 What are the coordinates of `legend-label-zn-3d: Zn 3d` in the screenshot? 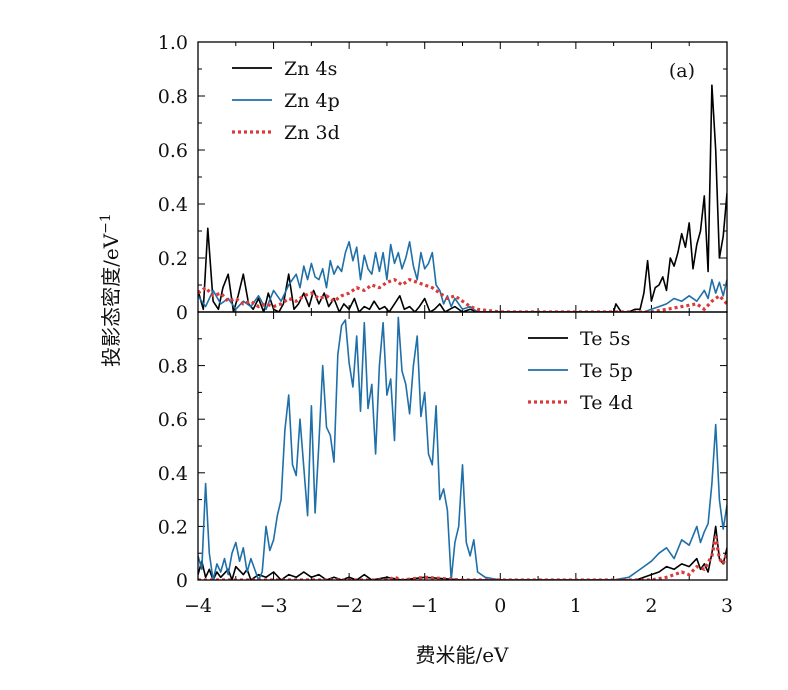 It's located at (312, 133).